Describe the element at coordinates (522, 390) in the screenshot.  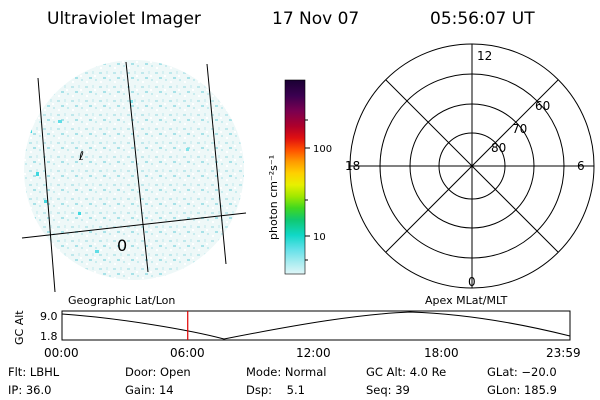
I see `status-glon: GLon: 185.9` at that location.